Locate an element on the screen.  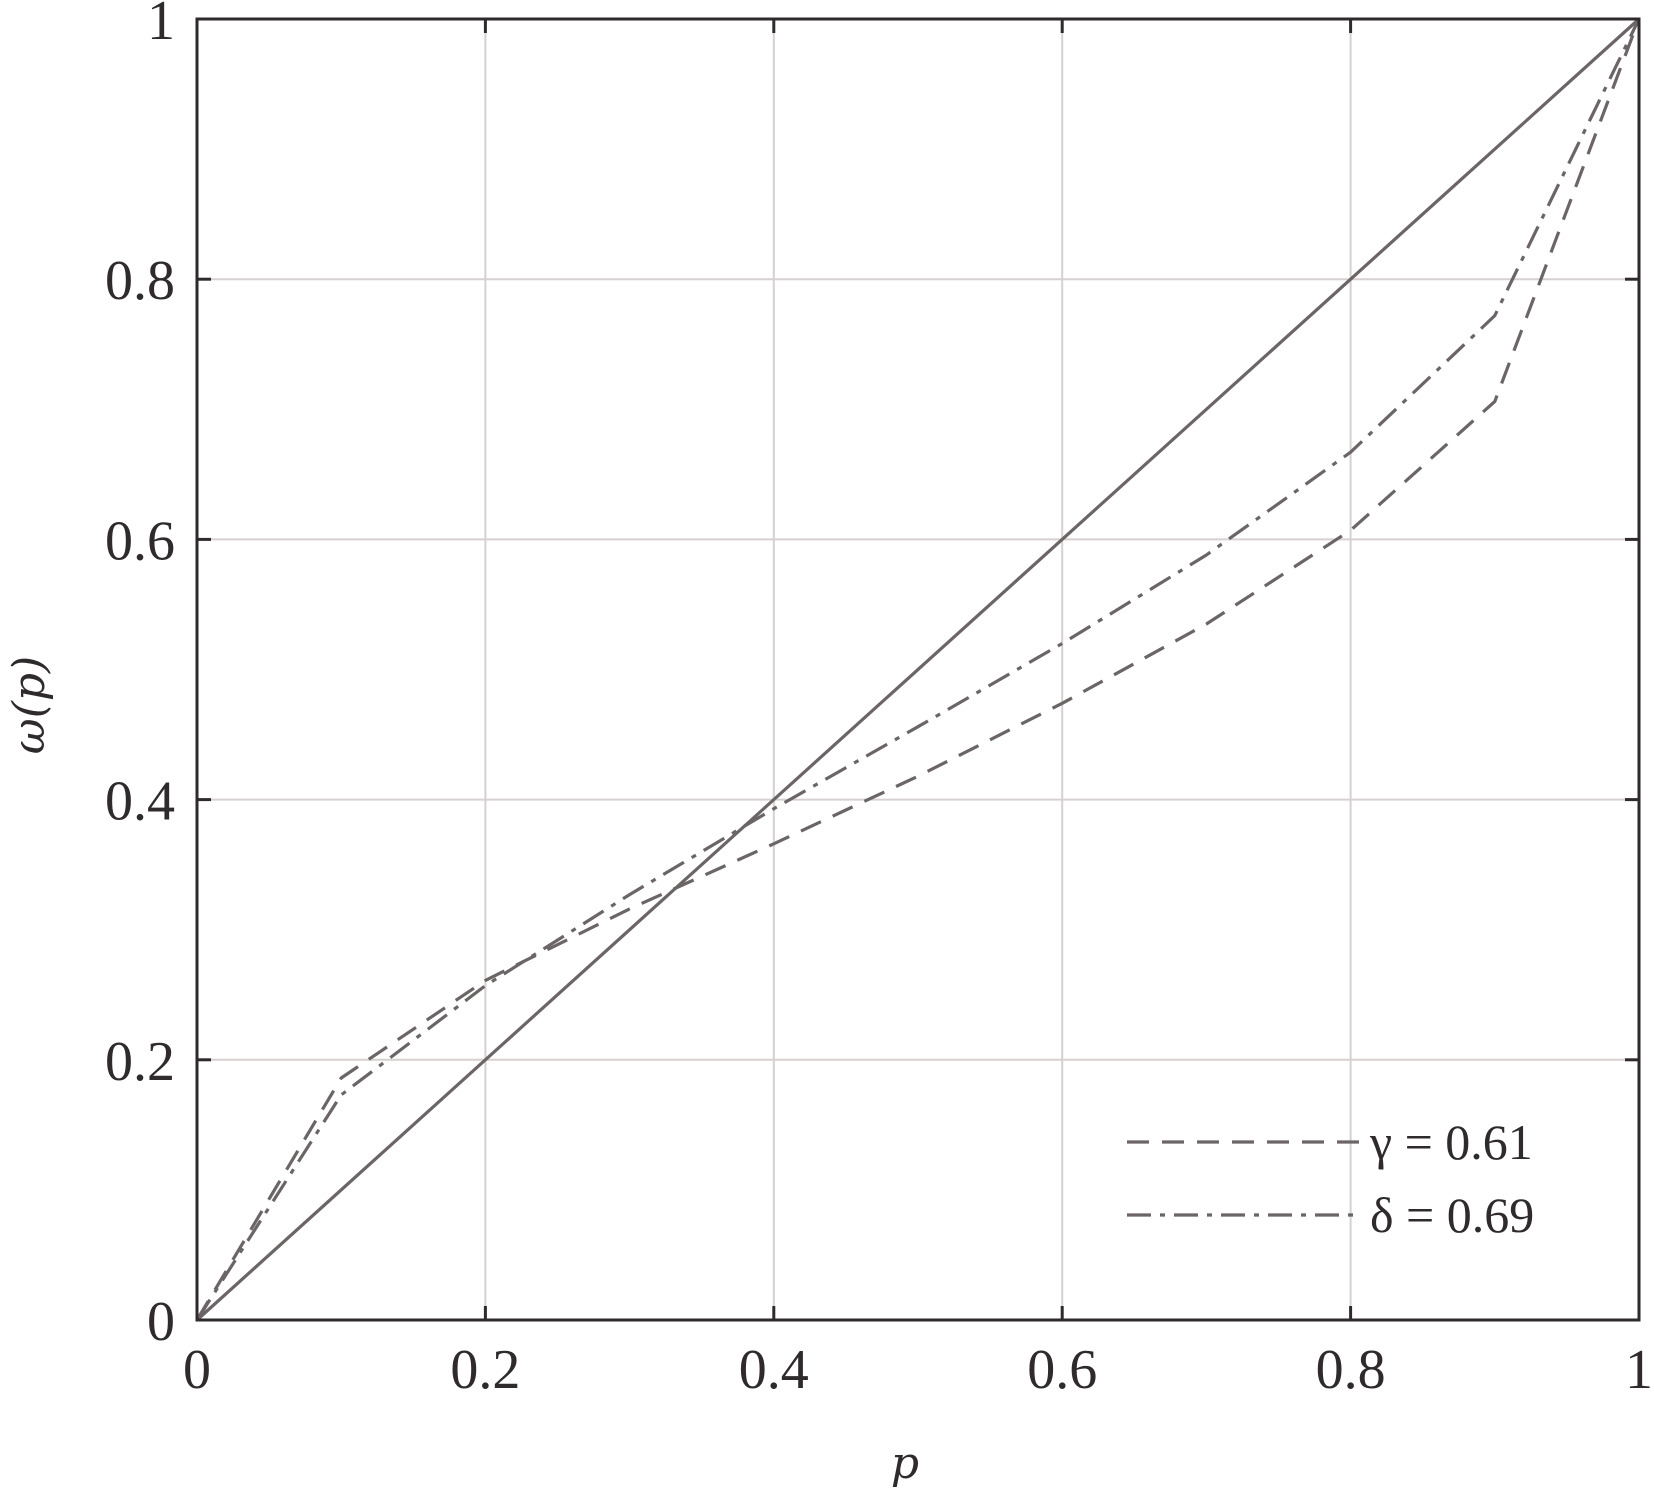
x-tick-label-3: 0.6 is located at coordinates (1062, 1370).